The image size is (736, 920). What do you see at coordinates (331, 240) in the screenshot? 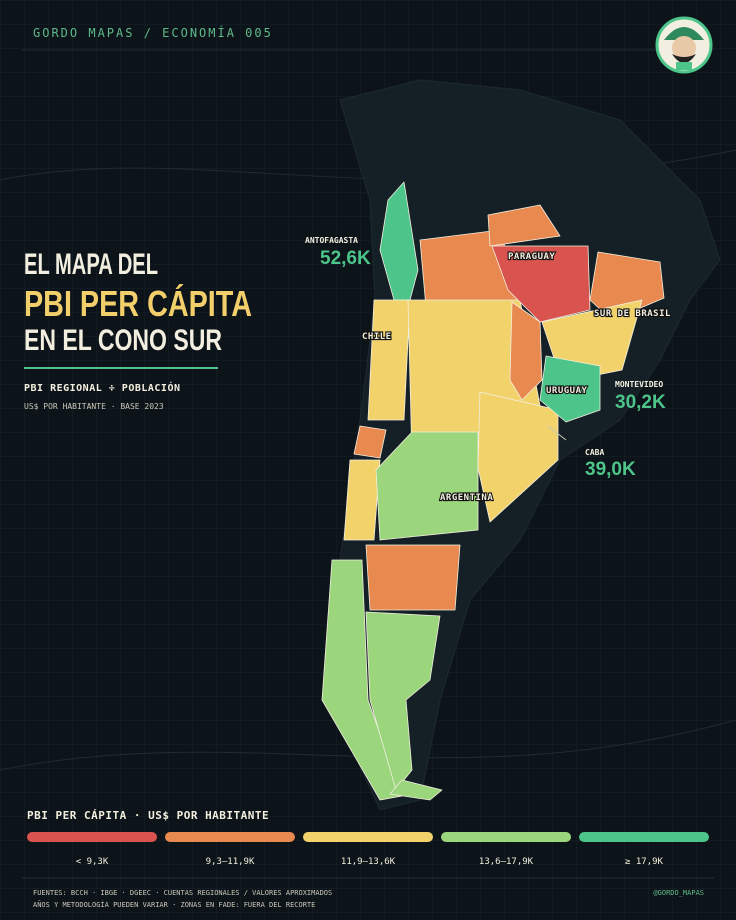
I see `callout-name: ANTOFAGASTA` at bounding box center [331, 240].